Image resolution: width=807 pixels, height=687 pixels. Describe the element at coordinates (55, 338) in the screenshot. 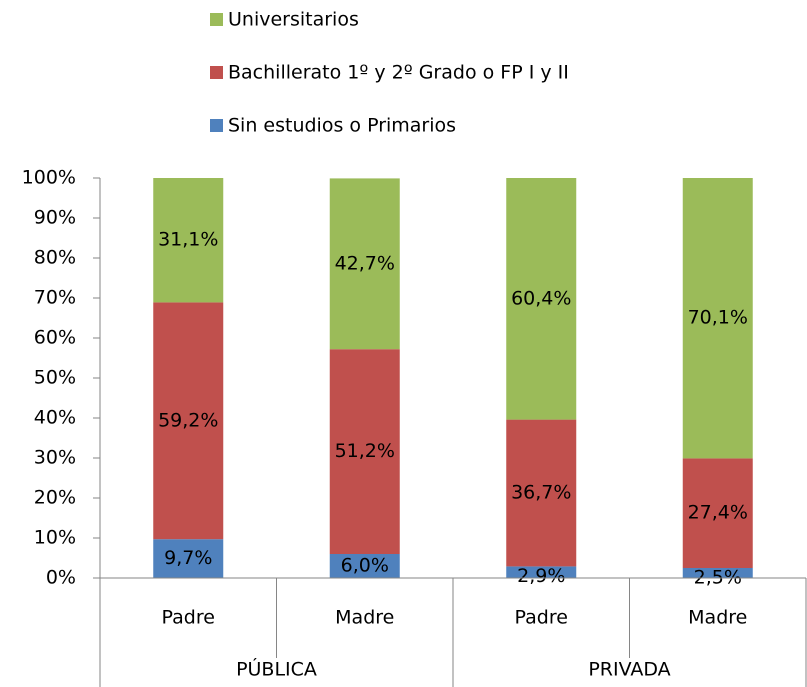

I see `y-tick-label: 60%` at that location.